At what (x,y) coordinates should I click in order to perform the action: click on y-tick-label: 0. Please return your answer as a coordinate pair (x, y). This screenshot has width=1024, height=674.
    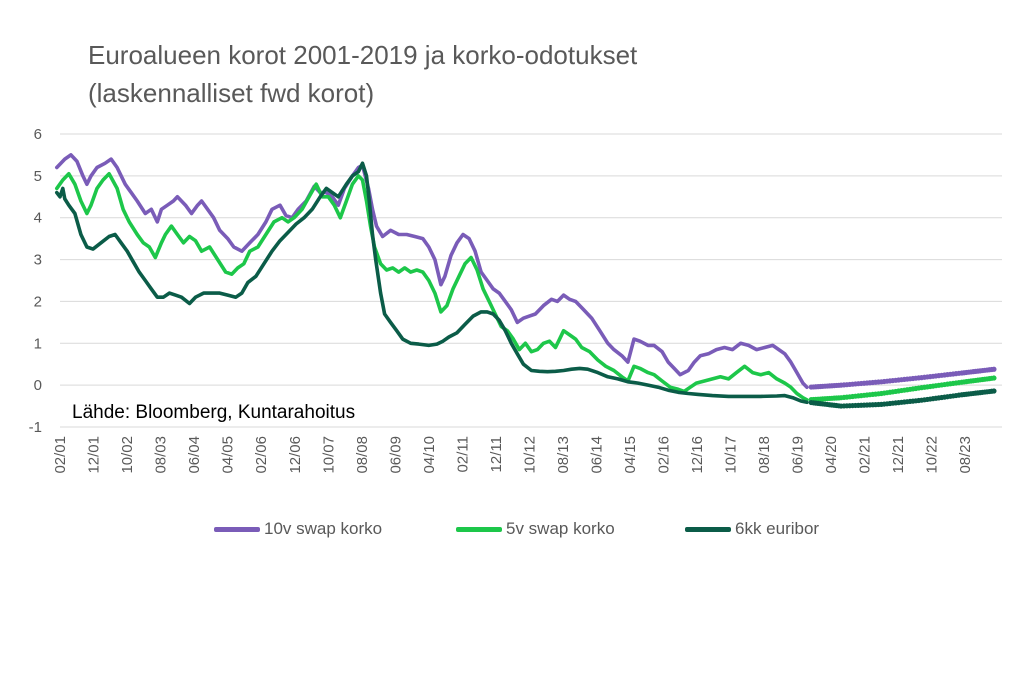
    Looking at the image, I should click on (38, 385).